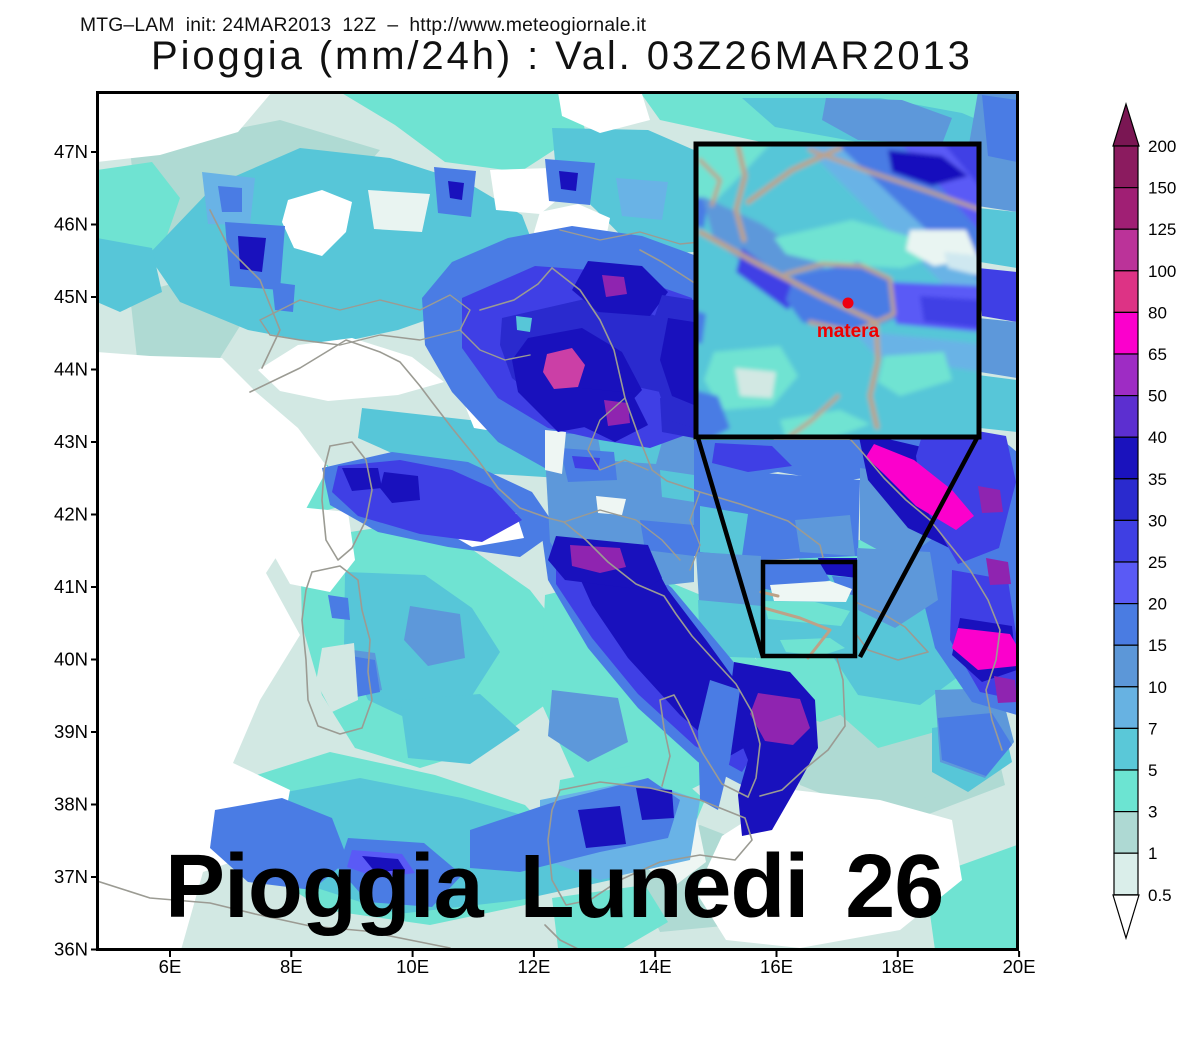 The width and height of the screenshot is (1200, 1041). Describe the element at coordinates (1162, 271) in the screenshot. I see `svg-text: 100` at that location.